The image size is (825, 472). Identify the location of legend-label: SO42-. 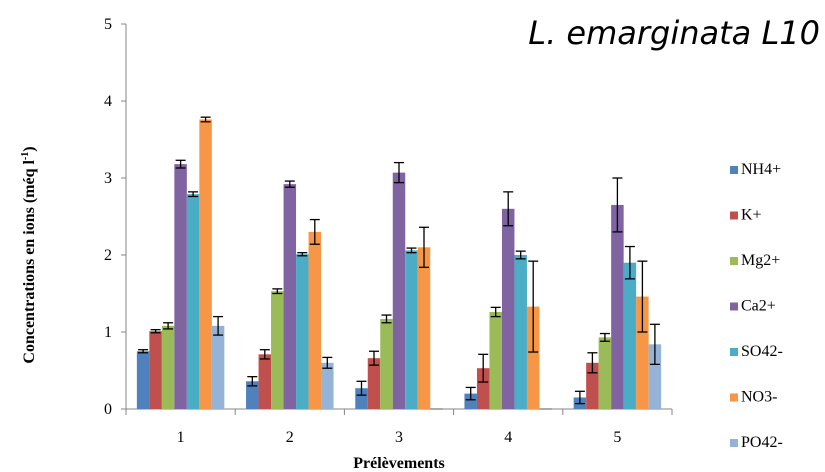
(762, 351).